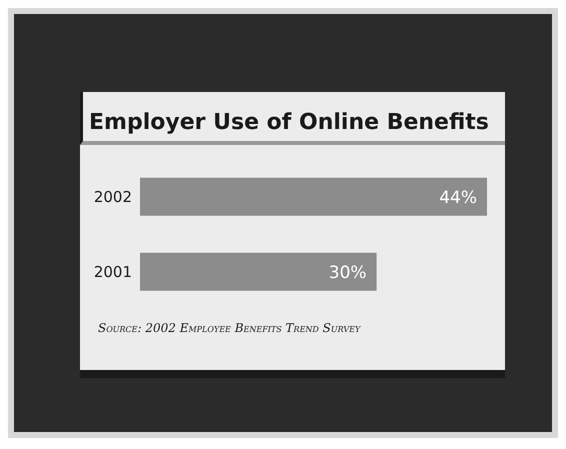 The height and width of the screenshot is (449, 566). What do you see at coordinates (113, 197) in the screenshot?
I see `y-tick-label: 2002` at bounding box center [113, 197].